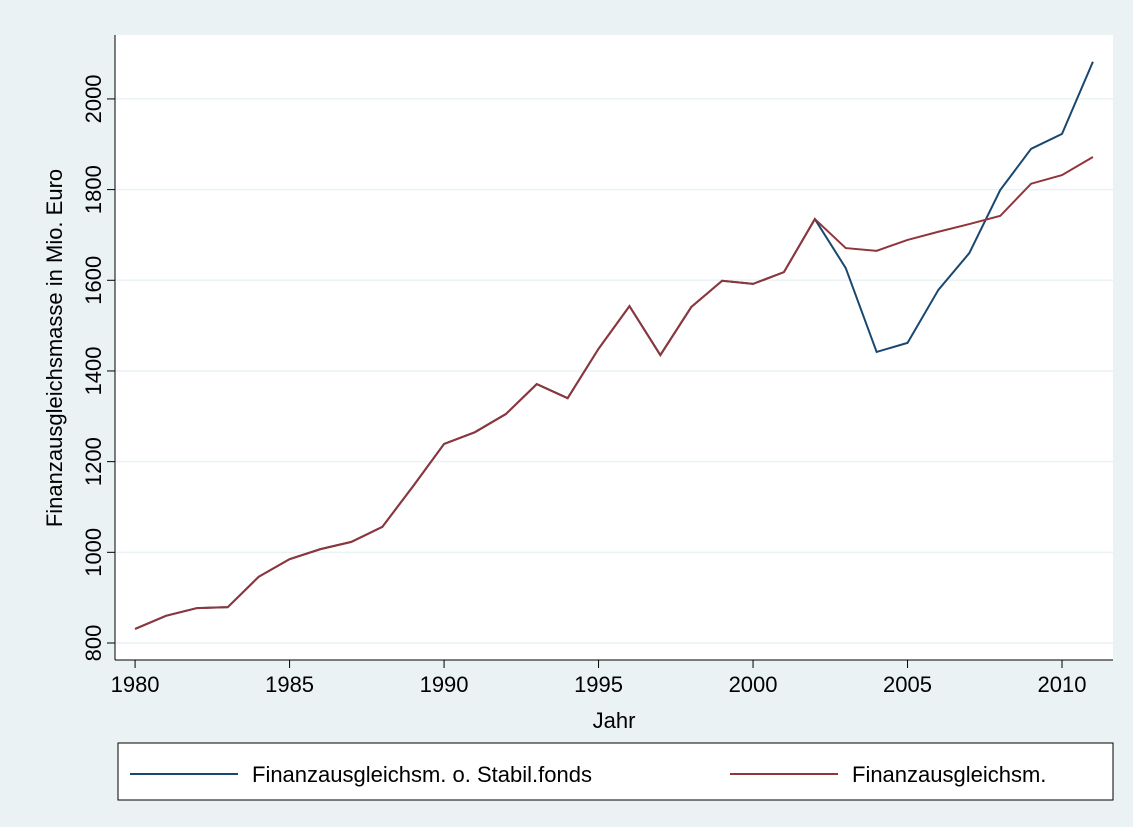 This screenshot has height=827, width=1133. What do you see at coordinates (1062, 684) in the screenshot?
I see `x-tick-label: 2010` at bounding box center [1062, 684].